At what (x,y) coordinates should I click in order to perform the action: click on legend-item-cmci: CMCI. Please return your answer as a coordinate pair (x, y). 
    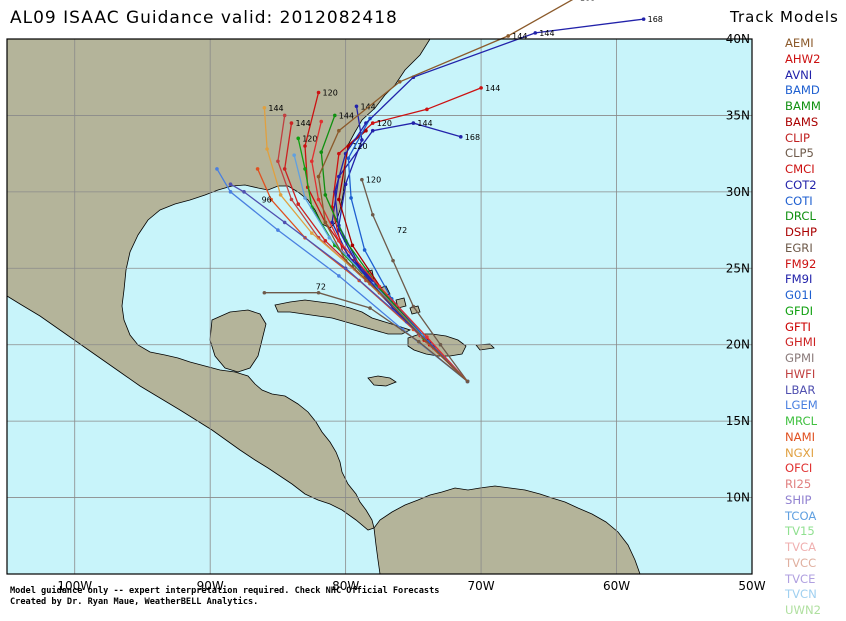
    Looking at the image, I should click on (800, 169).